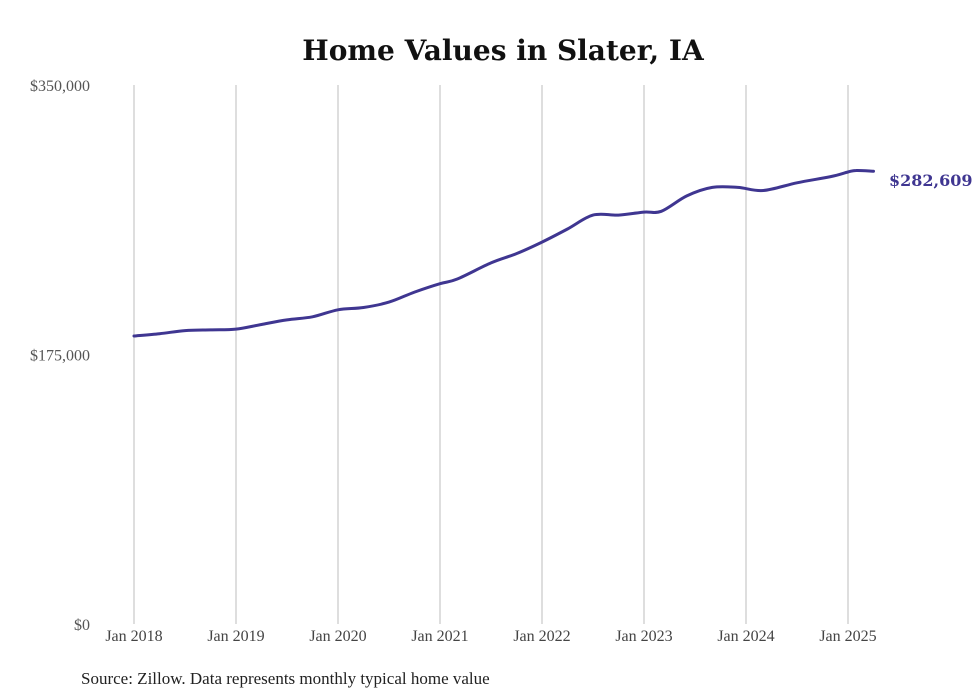 Image resolution: width=980 pixels, height=699 pixels. Describe the element at coordinates (235, 636) in the screenshot. I see `x-tick-label: Jan 2019` at that location.